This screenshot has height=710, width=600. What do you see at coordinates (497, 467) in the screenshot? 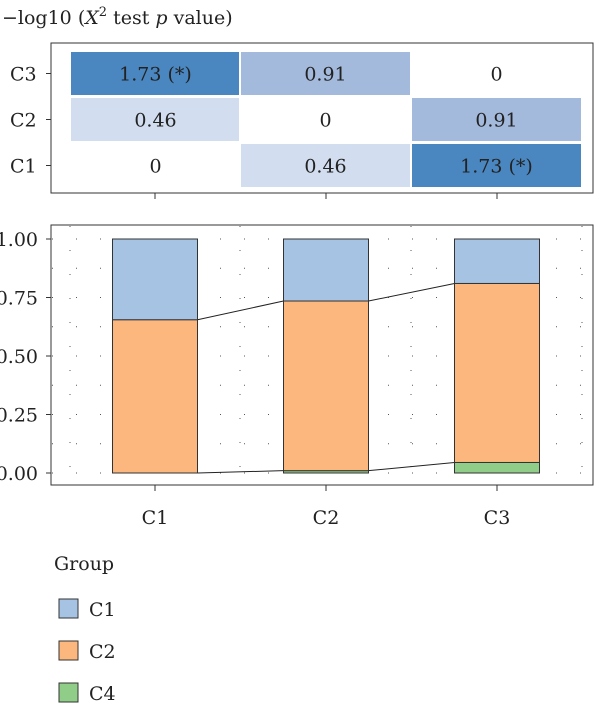
I see `bar-segment-c4` at bounding box center [497, 467].